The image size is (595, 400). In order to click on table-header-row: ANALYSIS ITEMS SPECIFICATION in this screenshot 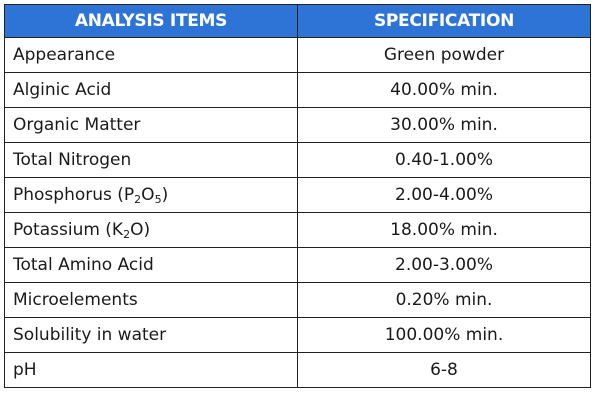, I will do `click(297, 21)`.